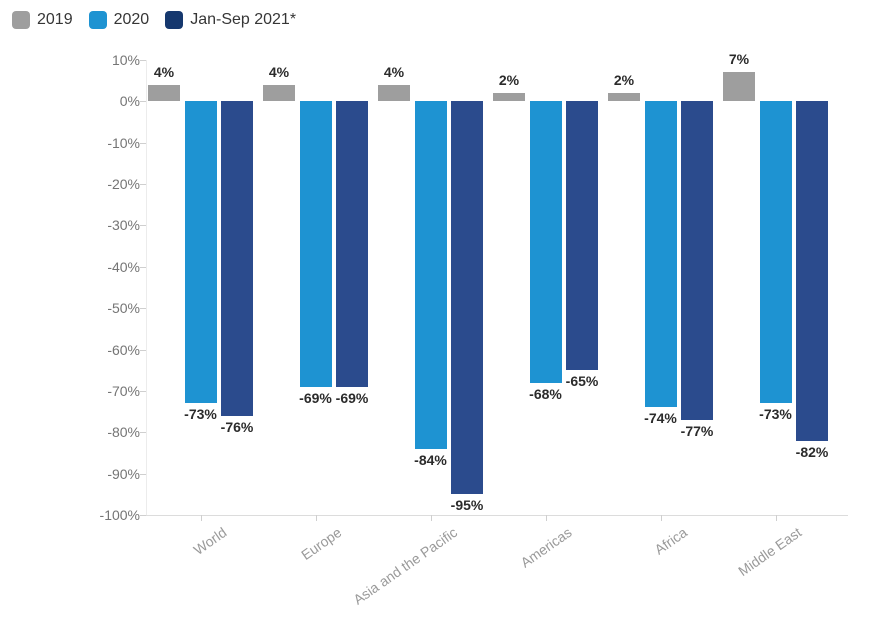 The height and width of the screenshot is (617, 877). Describe the element at coordinates (467, 505) in the screenshot. I see `bar-value-label: -95%` at that location.